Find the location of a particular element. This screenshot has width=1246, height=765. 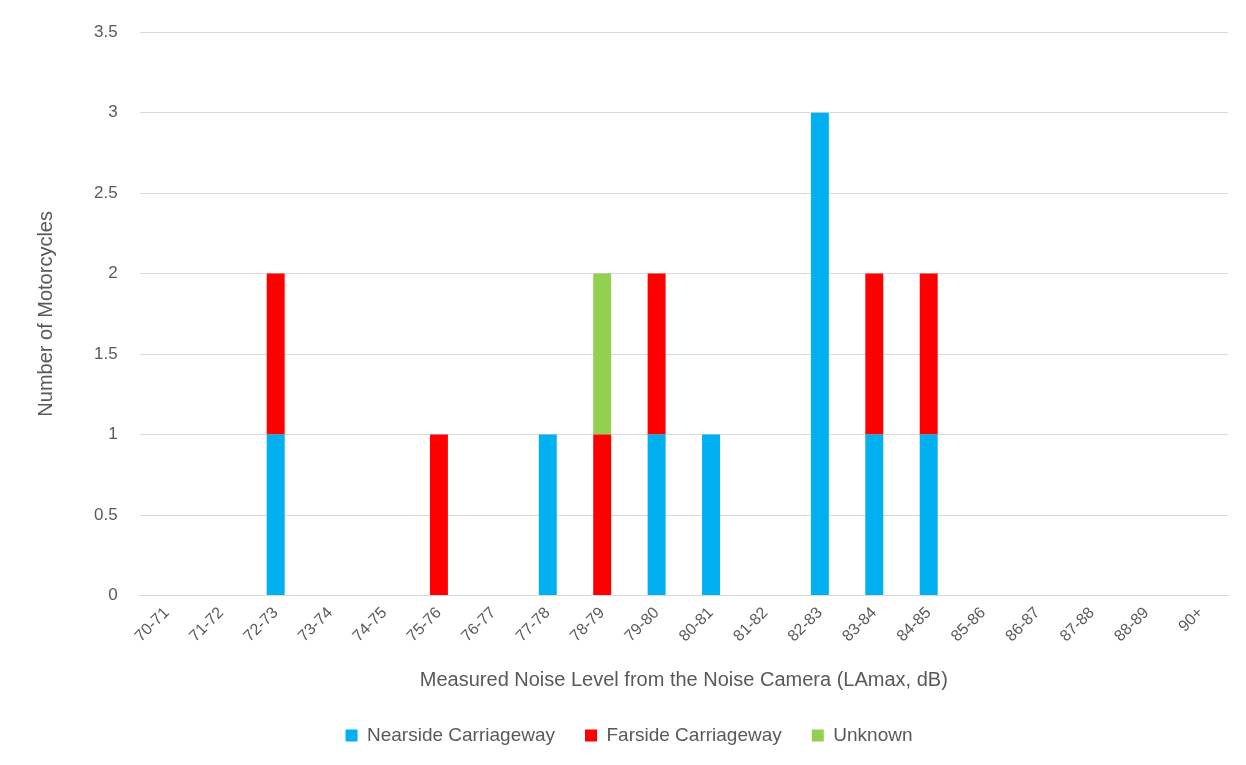

y-tick-label: 3.5 is located at coordinates (105, 31).